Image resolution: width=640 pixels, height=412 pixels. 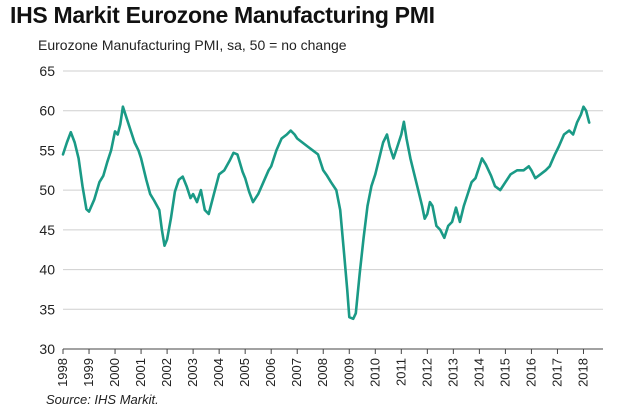 What do you see at coordinates (47, 71) in the screenshot?
I see `y-tick-label: 65` at bounding box center [47, 71].